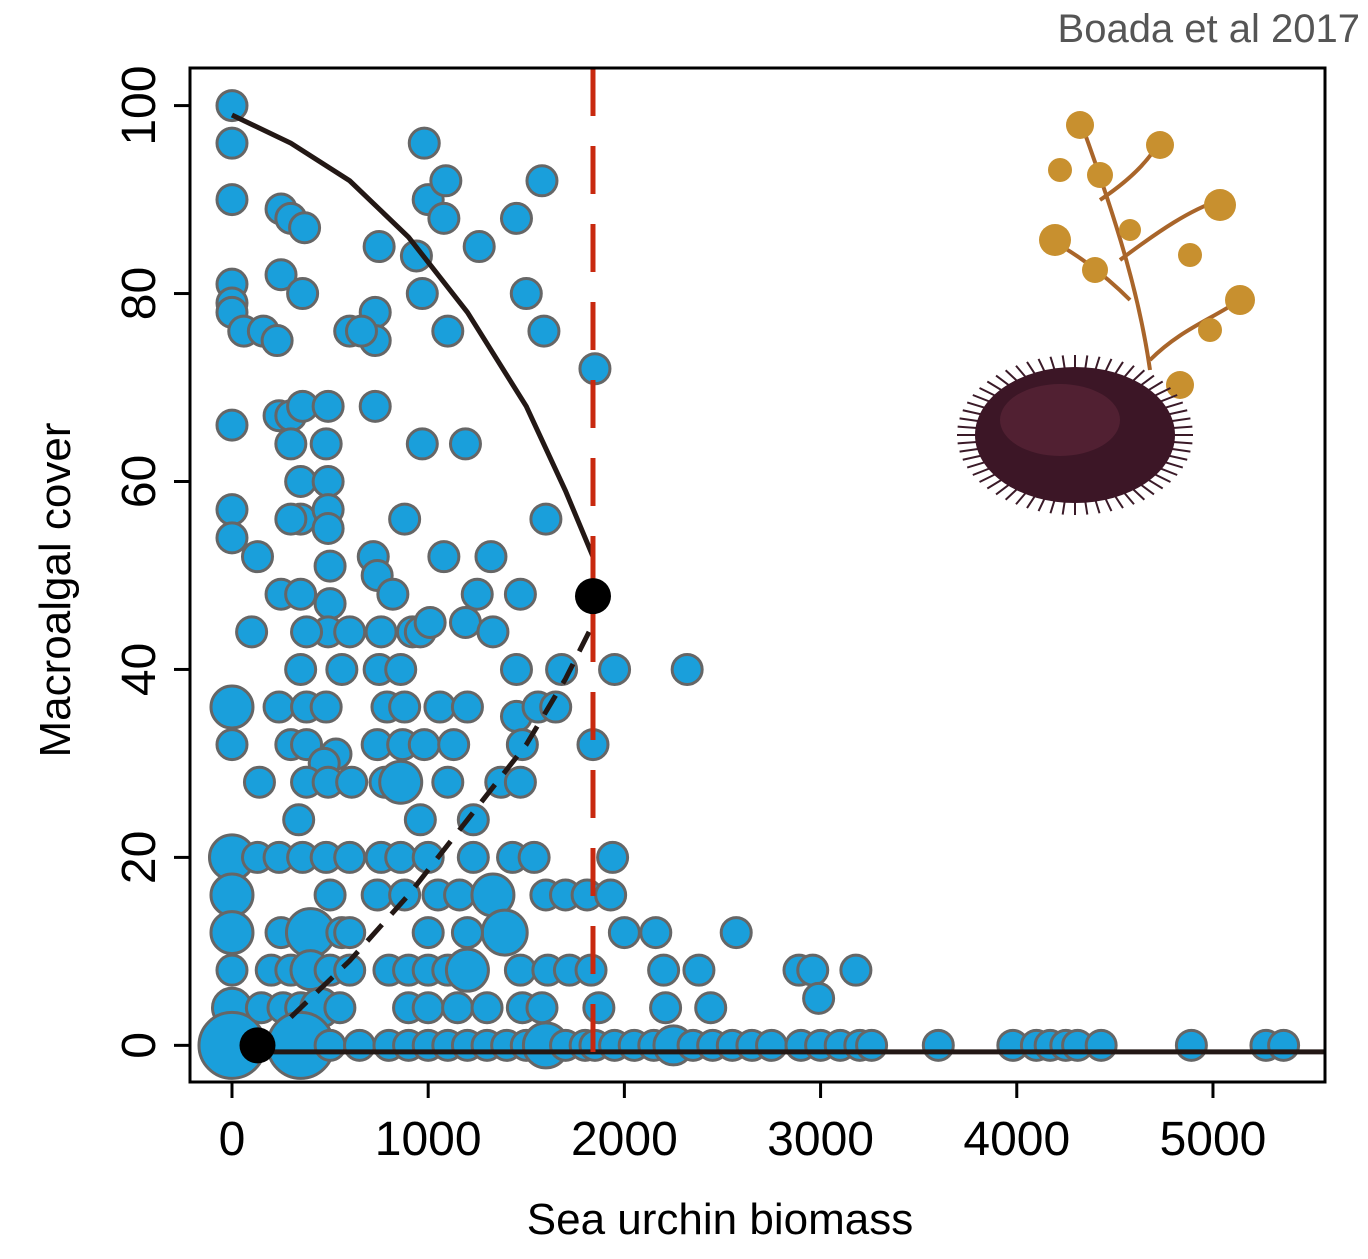  What do you see at coordinates (139, 106) in the screenshot?
I see `y-tick-label: 100` at bounding box center [139, 106].